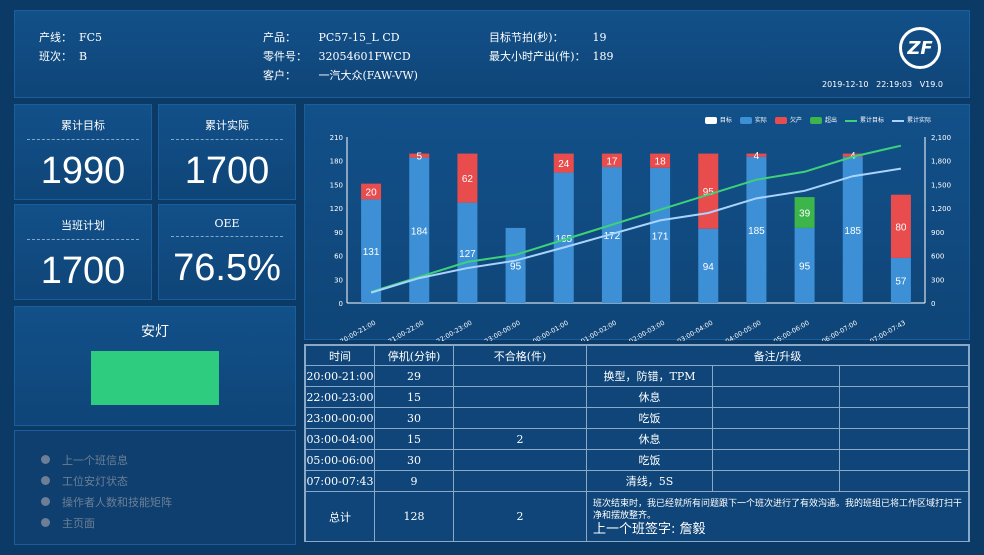 This screenshot has width=984, height=555. Describe the element at coordinates (168, 480) in the screenshot. I see `nav-item-station-andon: 工位安灯状态` at that location.